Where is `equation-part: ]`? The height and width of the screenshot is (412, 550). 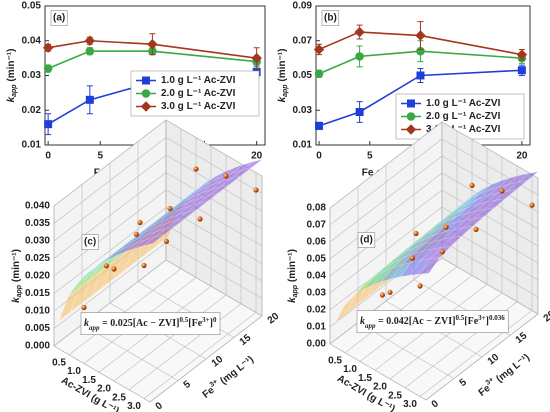
equation-part: ] is located at coordinates (487, 321).